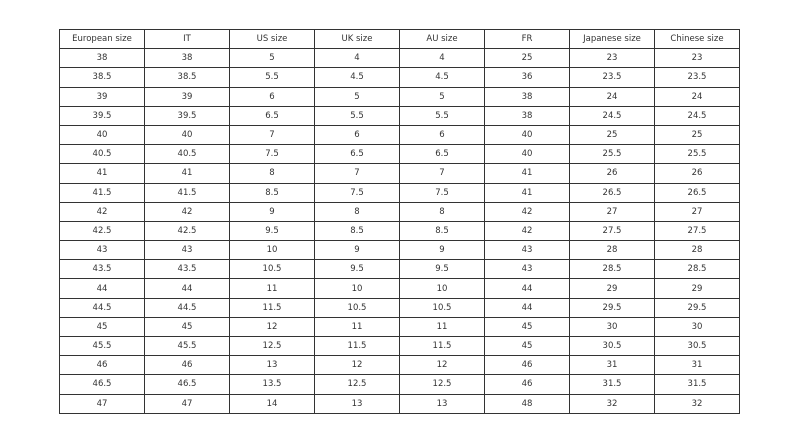 The height and width of the screenshot is (444, 794). I want to click on table-row: 38.5 38.5 5.5 4.5 4.5 36 23.5 23.5, so click(399, 77).